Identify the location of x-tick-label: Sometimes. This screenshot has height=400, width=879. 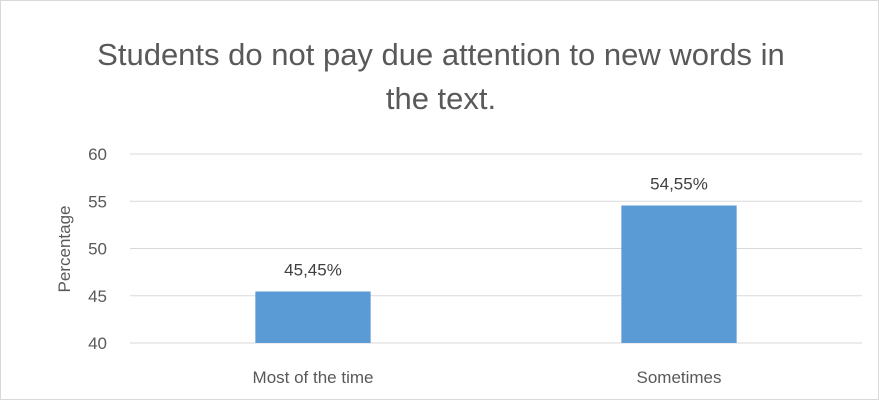
(678, 377).